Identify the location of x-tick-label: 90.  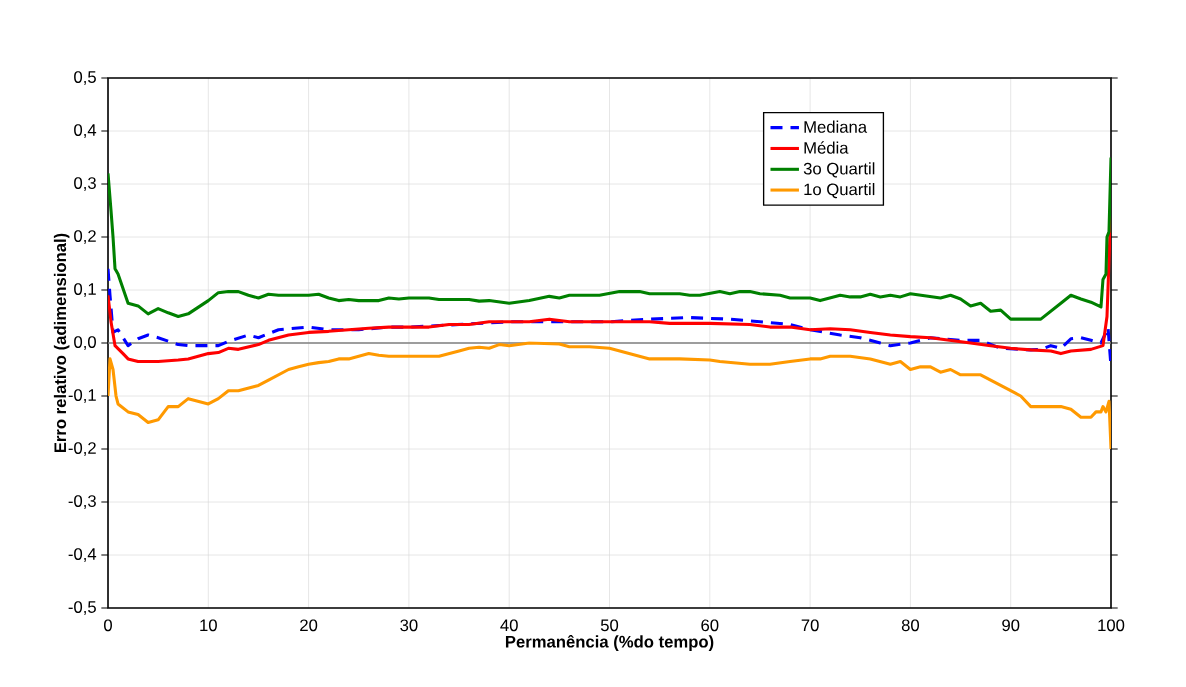
(1011, 625).